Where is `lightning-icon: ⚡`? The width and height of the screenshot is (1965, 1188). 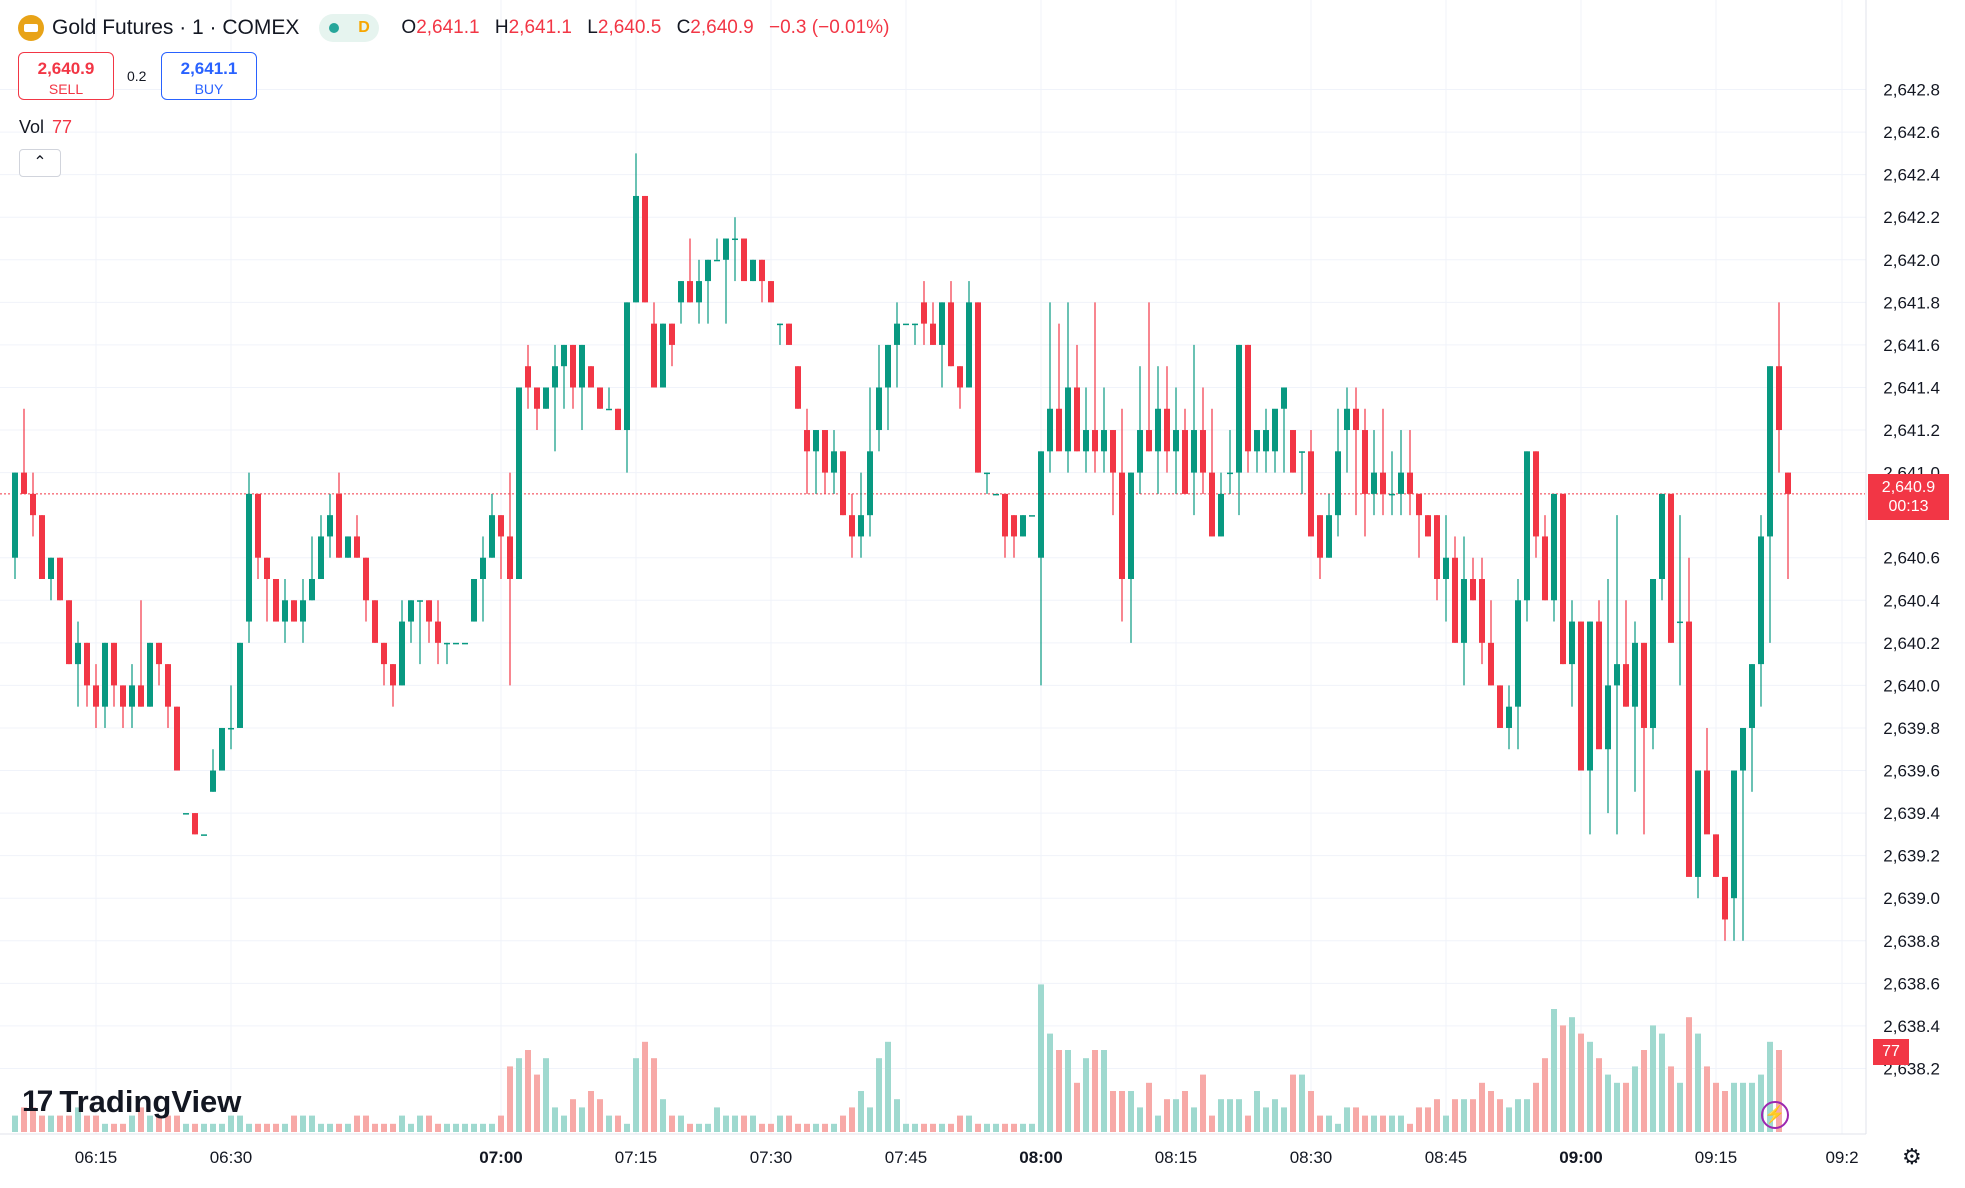 lightning-icon: ⚡ is located at coordinates (1775, 1115).